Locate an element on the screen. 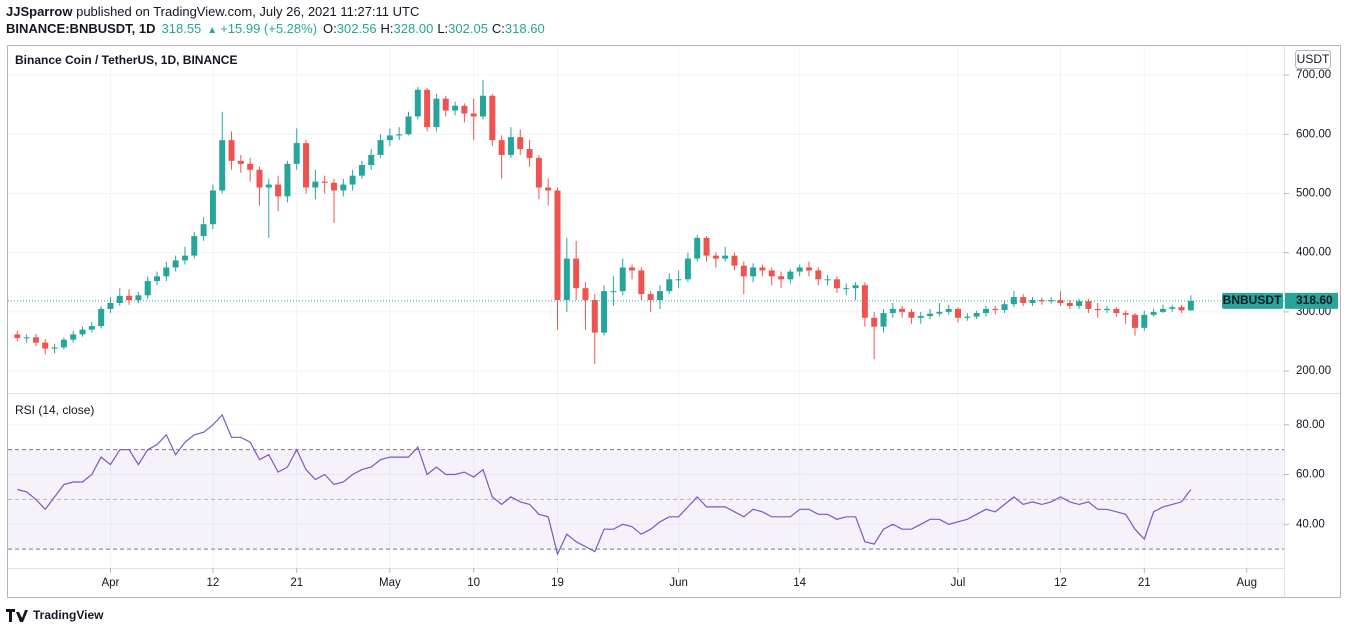 The width and height of the screenshot is (1348, 639). rsi-title: RSI (14, close) is located at coordinates (54, 410).